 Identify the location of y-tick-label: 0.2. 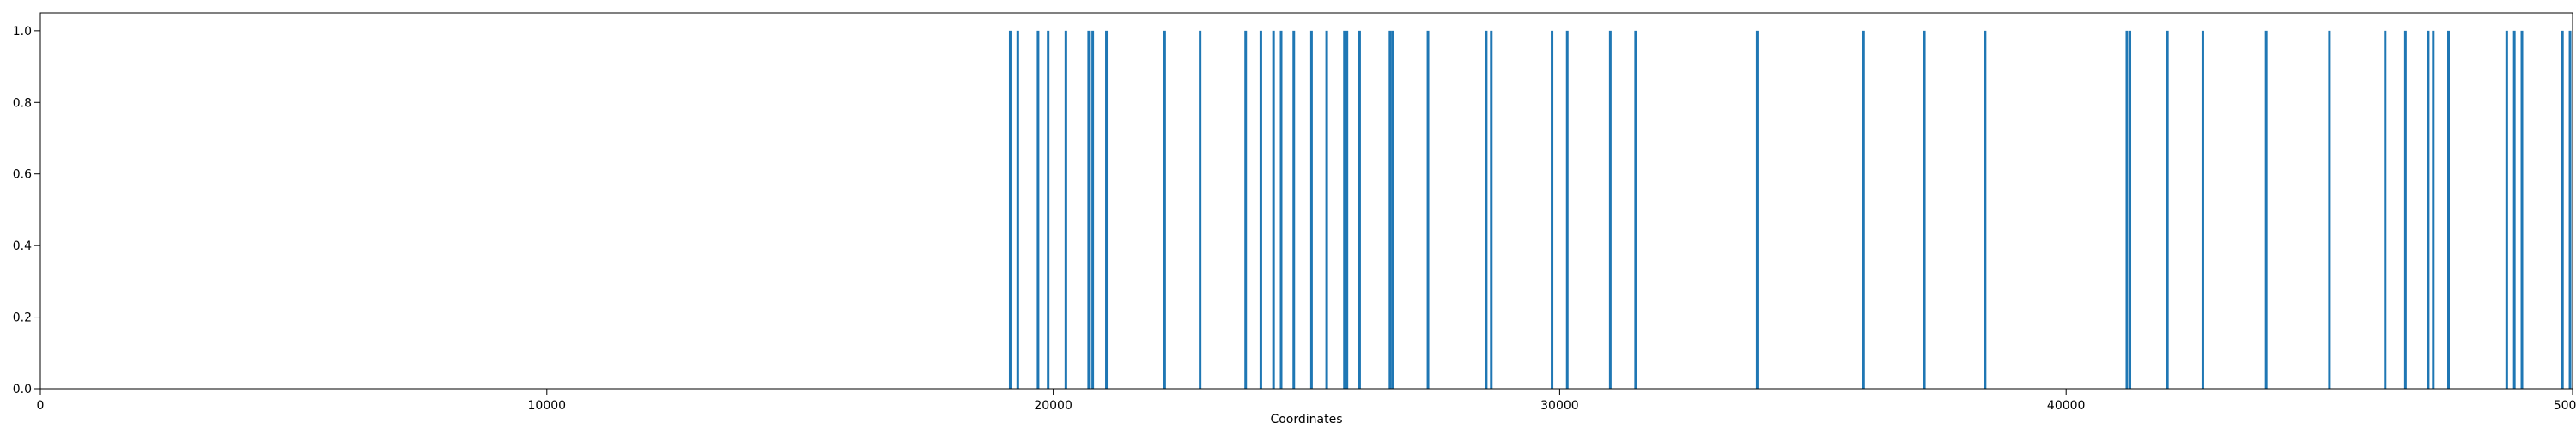
(23, 318).